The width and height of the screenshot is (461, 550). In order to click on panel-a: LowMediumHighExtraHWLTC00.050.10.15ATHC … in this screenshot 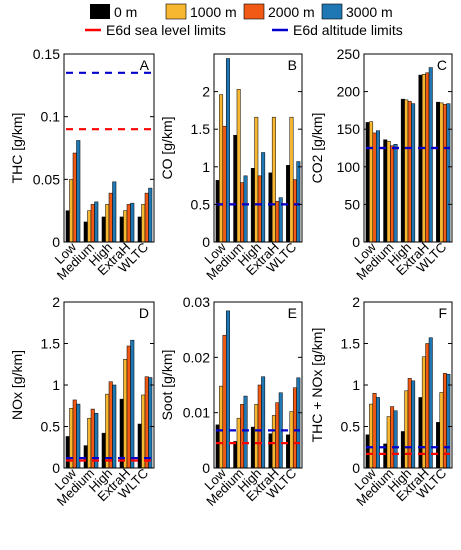, I will do `click(82, 164)`.